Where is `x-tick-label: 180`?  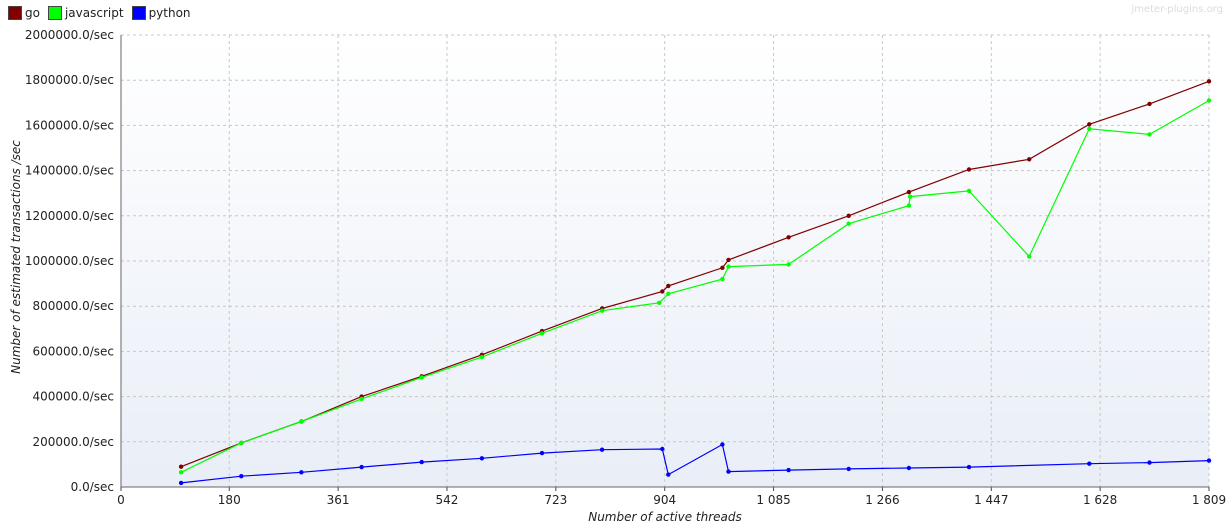 x-tick-label: 180 is located at coordinates (229, 500).